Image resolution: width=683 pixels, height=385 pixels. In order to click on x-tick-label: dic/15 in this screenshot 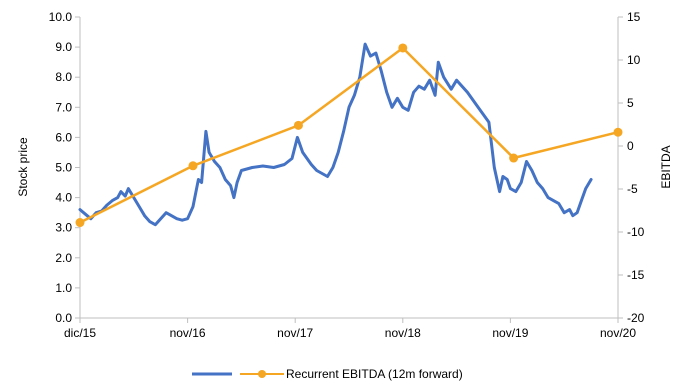, I will do `click(80, 333)`.